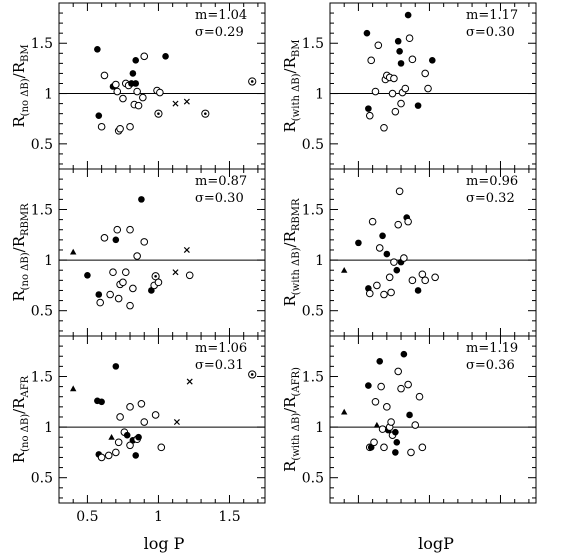 This screenshot has height=553, width=568. I want to click on right-x-axis-label: logP, so click(436, 543).